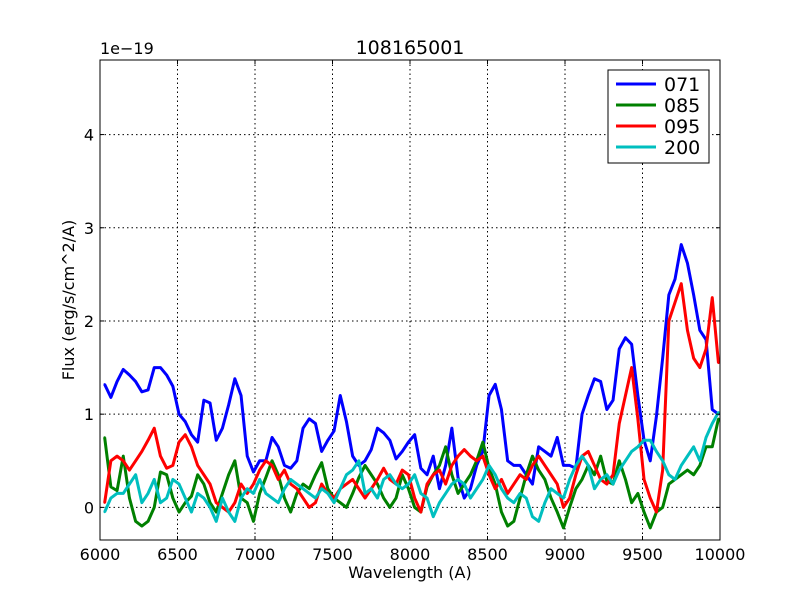  I want to click on y-tick-label: 0, so click(89, 507).